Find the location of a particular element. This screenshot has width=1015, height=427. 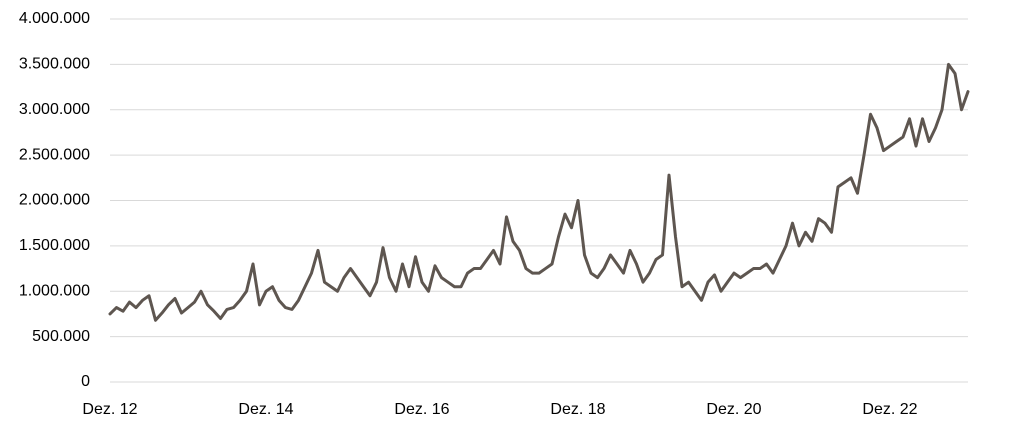

x-tick-label: Dez. 12 is located at coordinates (109, 409).